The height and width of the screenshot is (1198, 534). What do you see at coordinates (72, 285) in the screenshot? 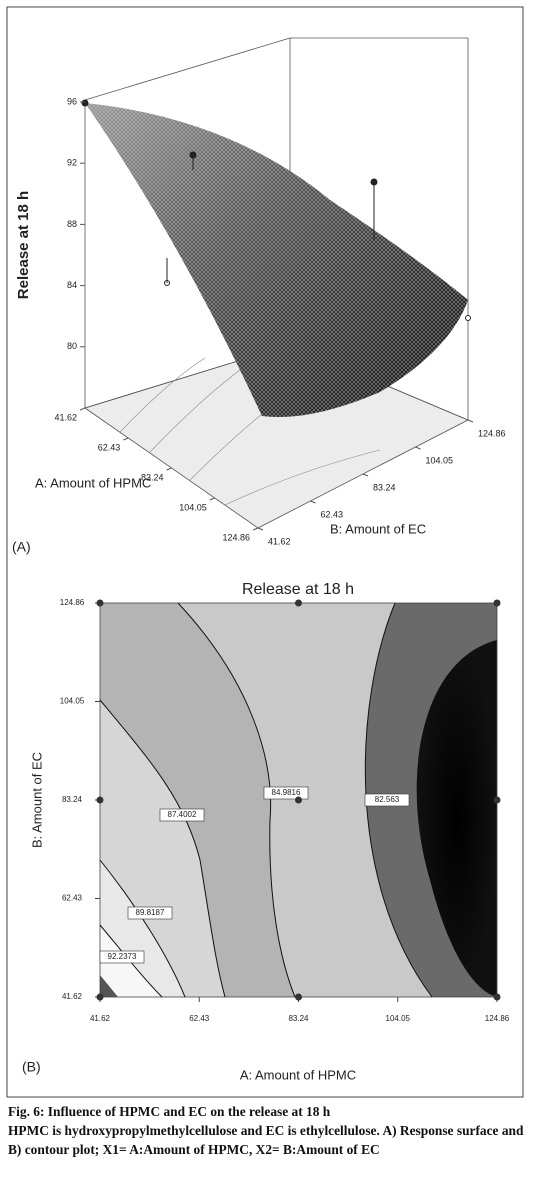
I see `z-tick-label: 84` at bounding box center [72, 285].